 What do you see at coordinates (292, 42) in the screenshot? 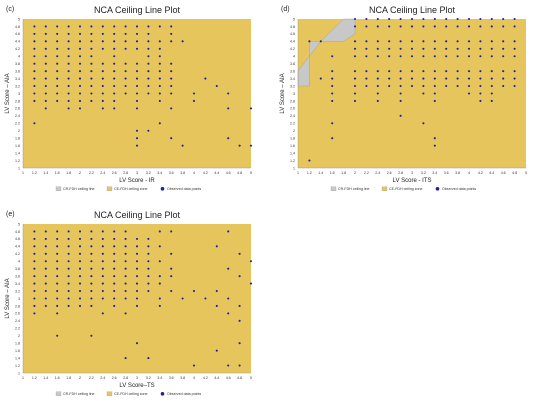
I see `y-tick-label: 4.4` at bounding box center [292, 42].